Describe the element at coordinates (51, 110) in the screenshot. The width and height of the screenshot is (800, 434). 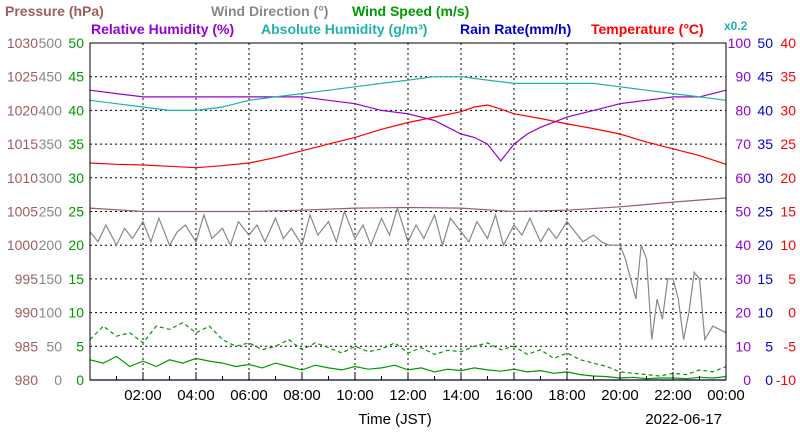
I see `wind_direction-tick-label: 400` at that location.